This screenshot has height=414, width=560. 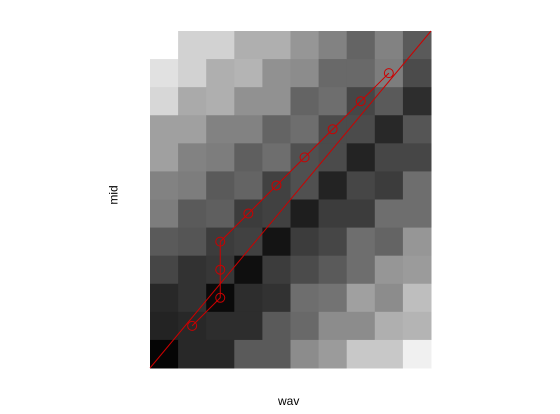 I want to click on heatmap-cell-r11-c4, so click(x=276, y=354).